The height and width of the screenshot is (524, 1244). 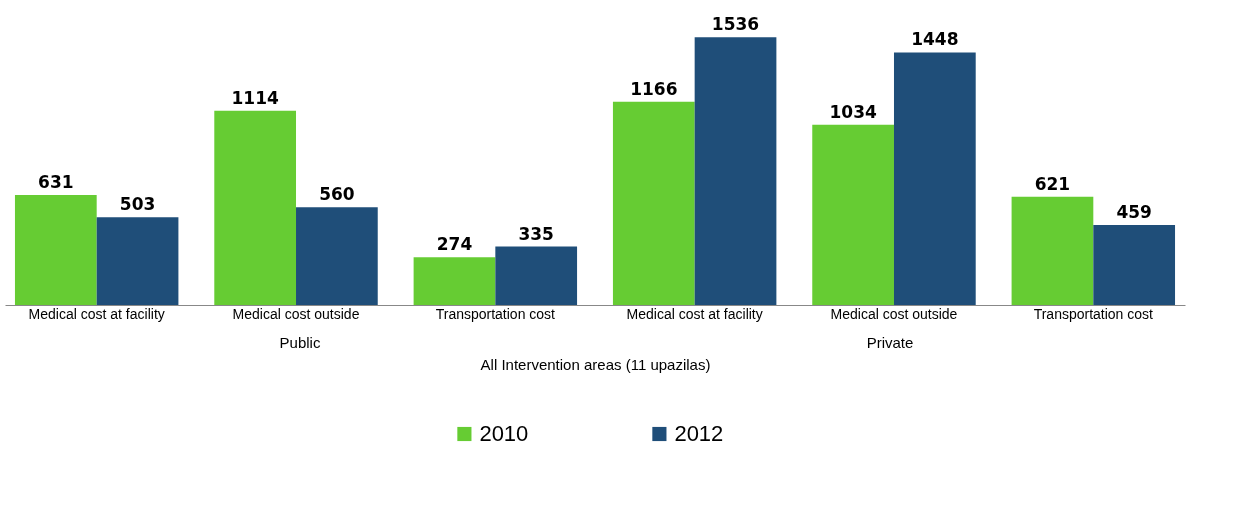 What do you see at coordinates (595, 364) in the screenshot?
I see `x-axis-title: All Intervention areas (11 upazilas)` at bounding box center [595, 364].